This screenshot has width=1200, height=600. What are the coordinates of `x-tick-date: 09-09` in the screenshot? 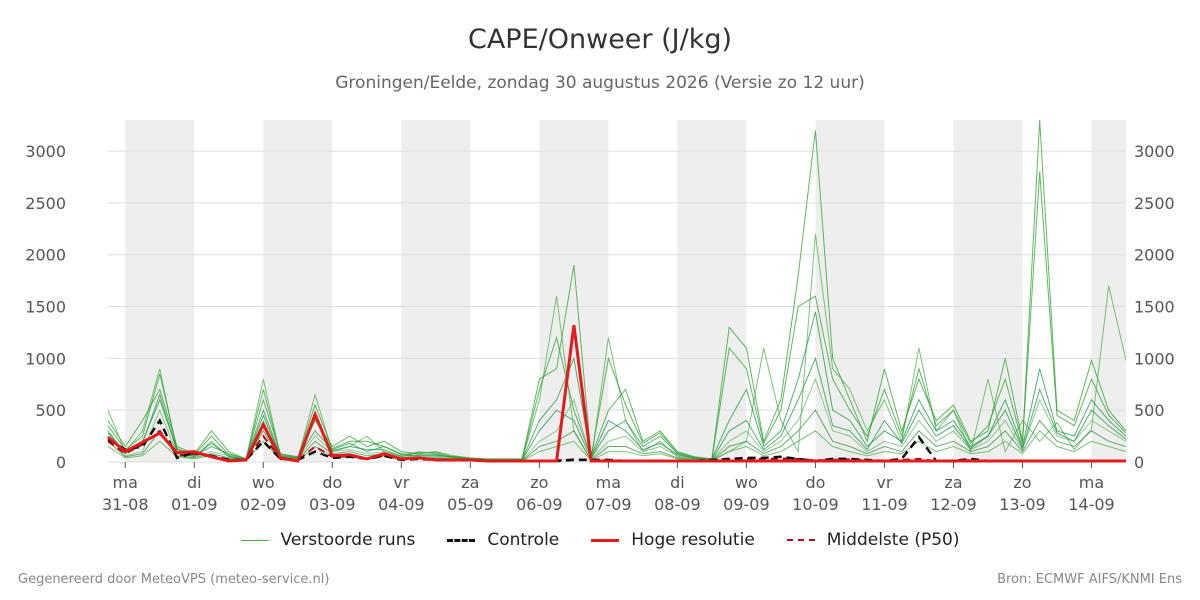 It's located at (746, 504).